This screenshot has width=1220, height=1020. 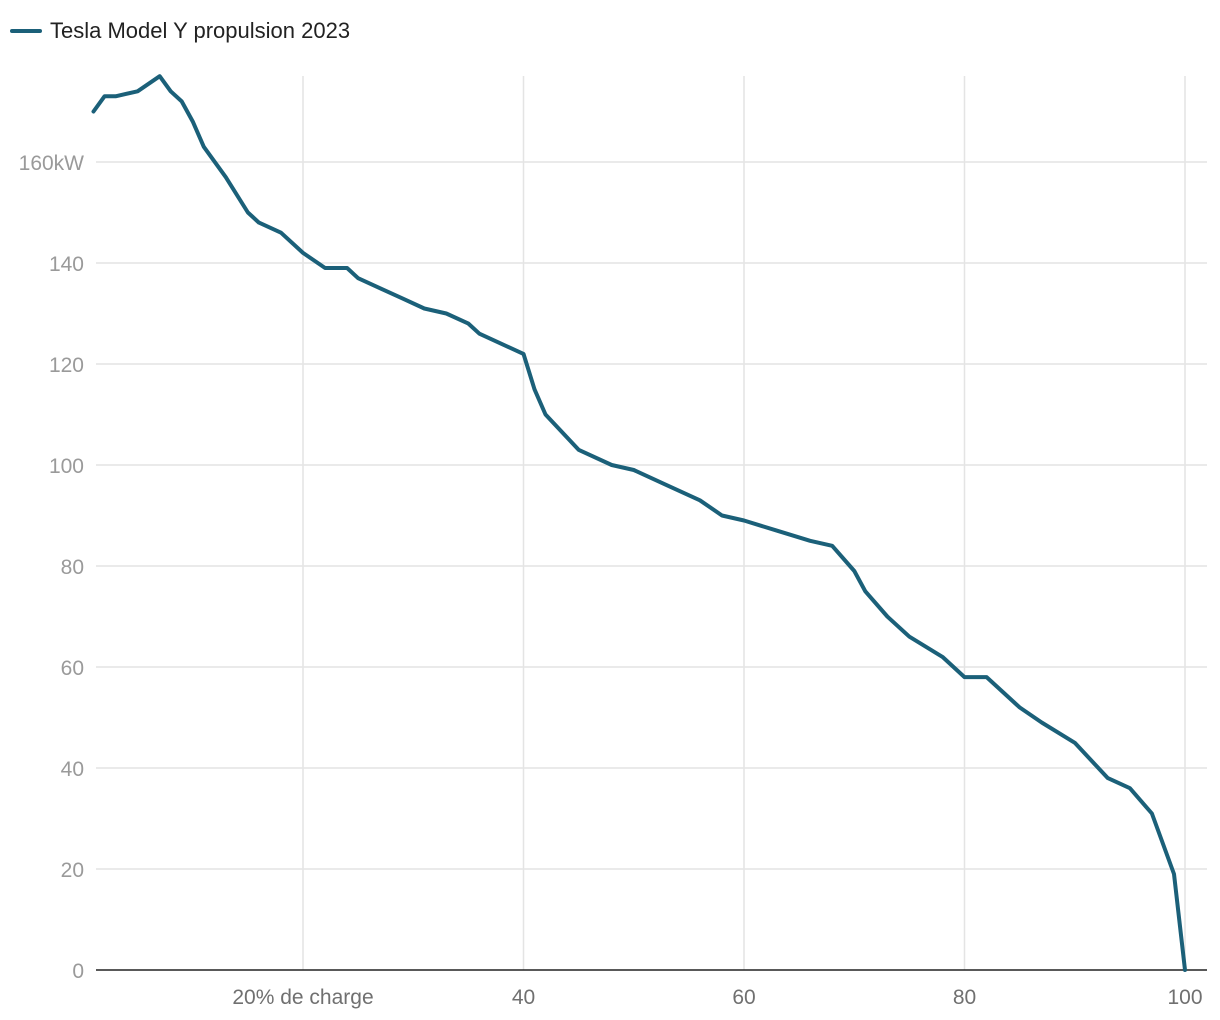 I want to click on legend: Tesla Model Y propulsion 2023, so click(x=180, y=31).